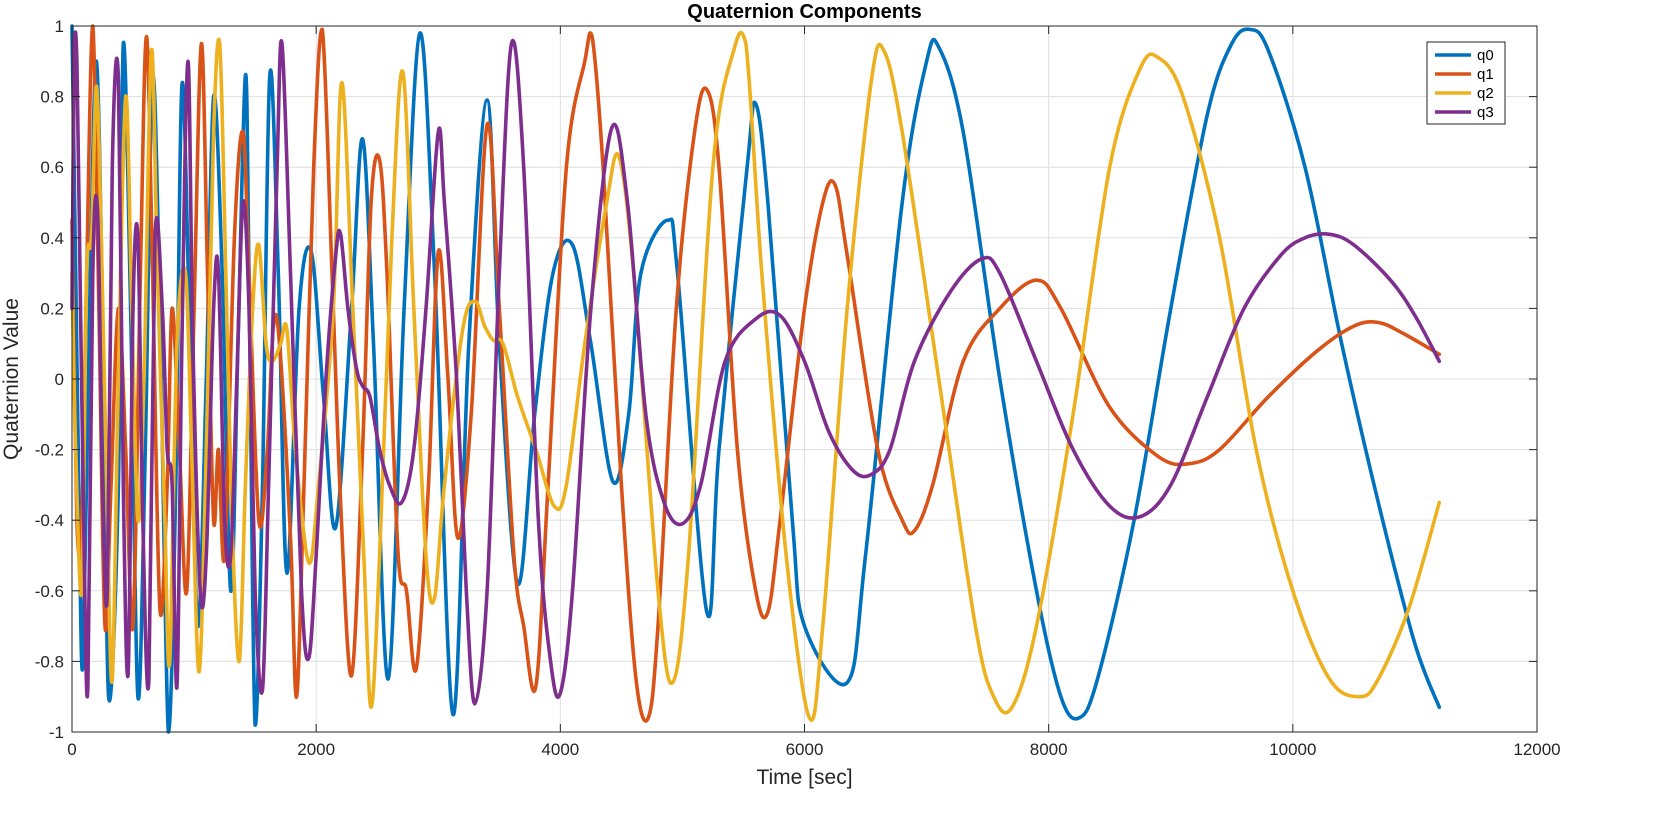 The height and width of the screenshot is (836, 1657). I want to click on x-tick-label: 10000, so click(1292, 749).